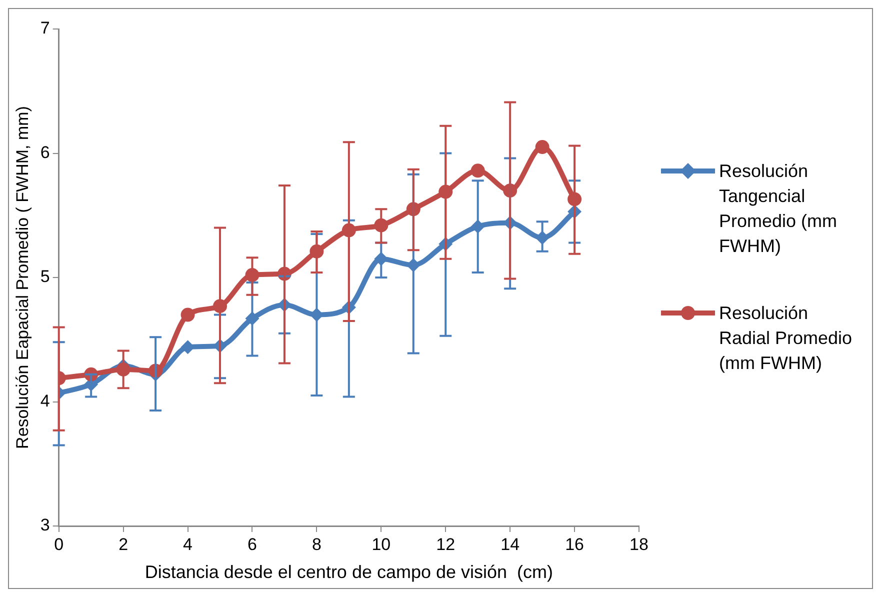  What do you see at coordinates (778, 209) in the screenshot?
I see `legend-label: Resolución Tangencial Promedio (mm FWHM)` at bounding box center [778, 209].